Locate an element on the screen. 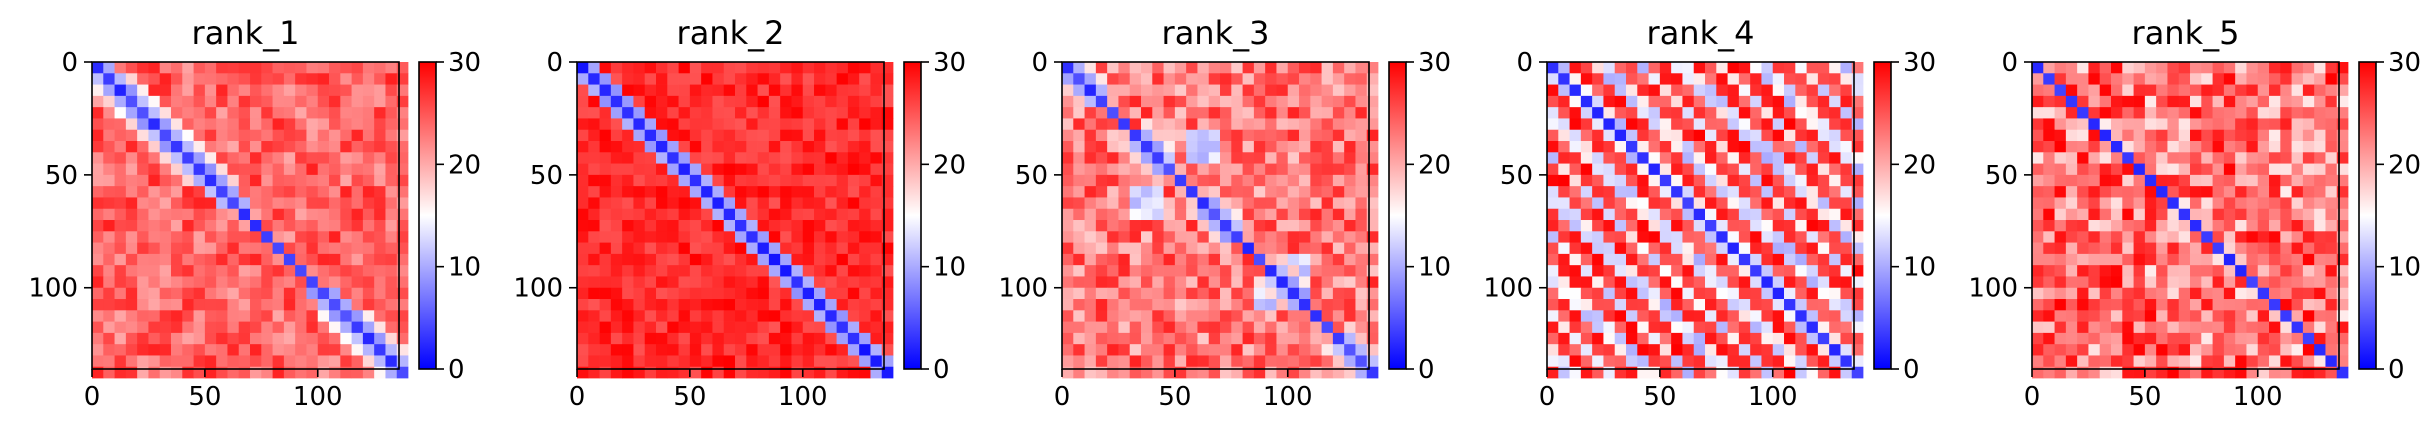  y-tick-label-2-3: 100 is located at coordinates (538, 289).